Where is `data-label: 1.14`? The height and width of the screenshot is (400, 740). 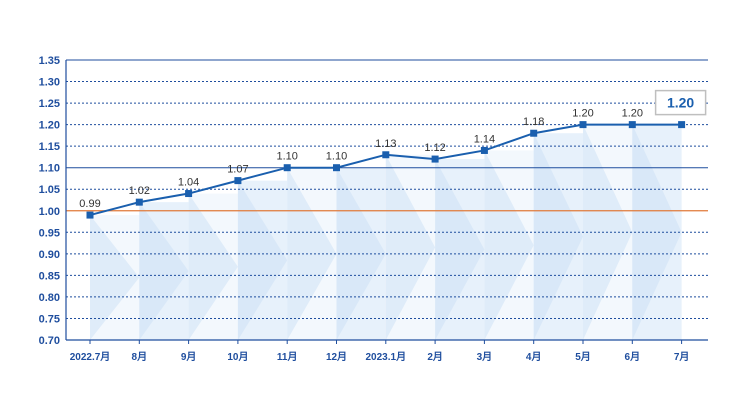 data-label: 1.14 is located at coordinates (484, 139).